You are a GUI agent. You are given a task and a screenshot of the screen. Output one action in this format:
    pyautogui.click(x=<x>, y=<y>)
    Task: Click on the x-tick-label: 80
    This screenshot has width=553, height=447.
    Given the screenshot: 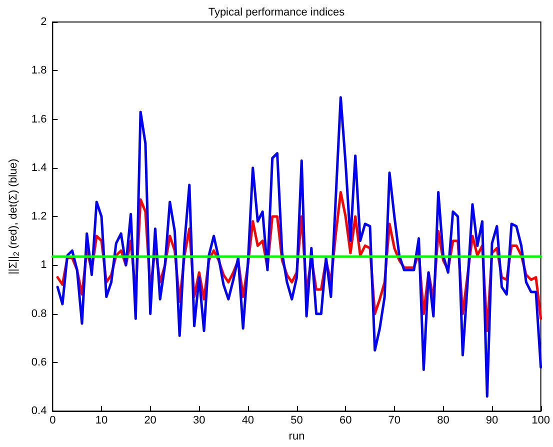 What is the action you would take?
    pyautogui.click(x=443, y=420)
    